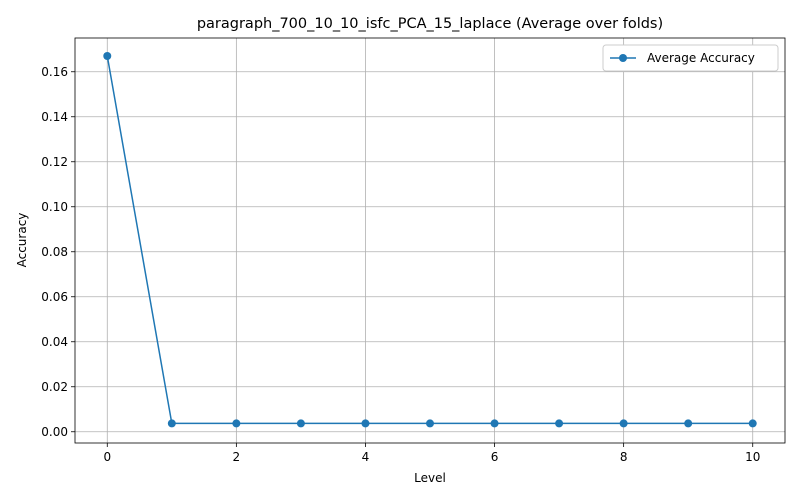  Describe the element at coordinates (623, 58) in the screenshot. I see `legend-marker-swatch` at that location.